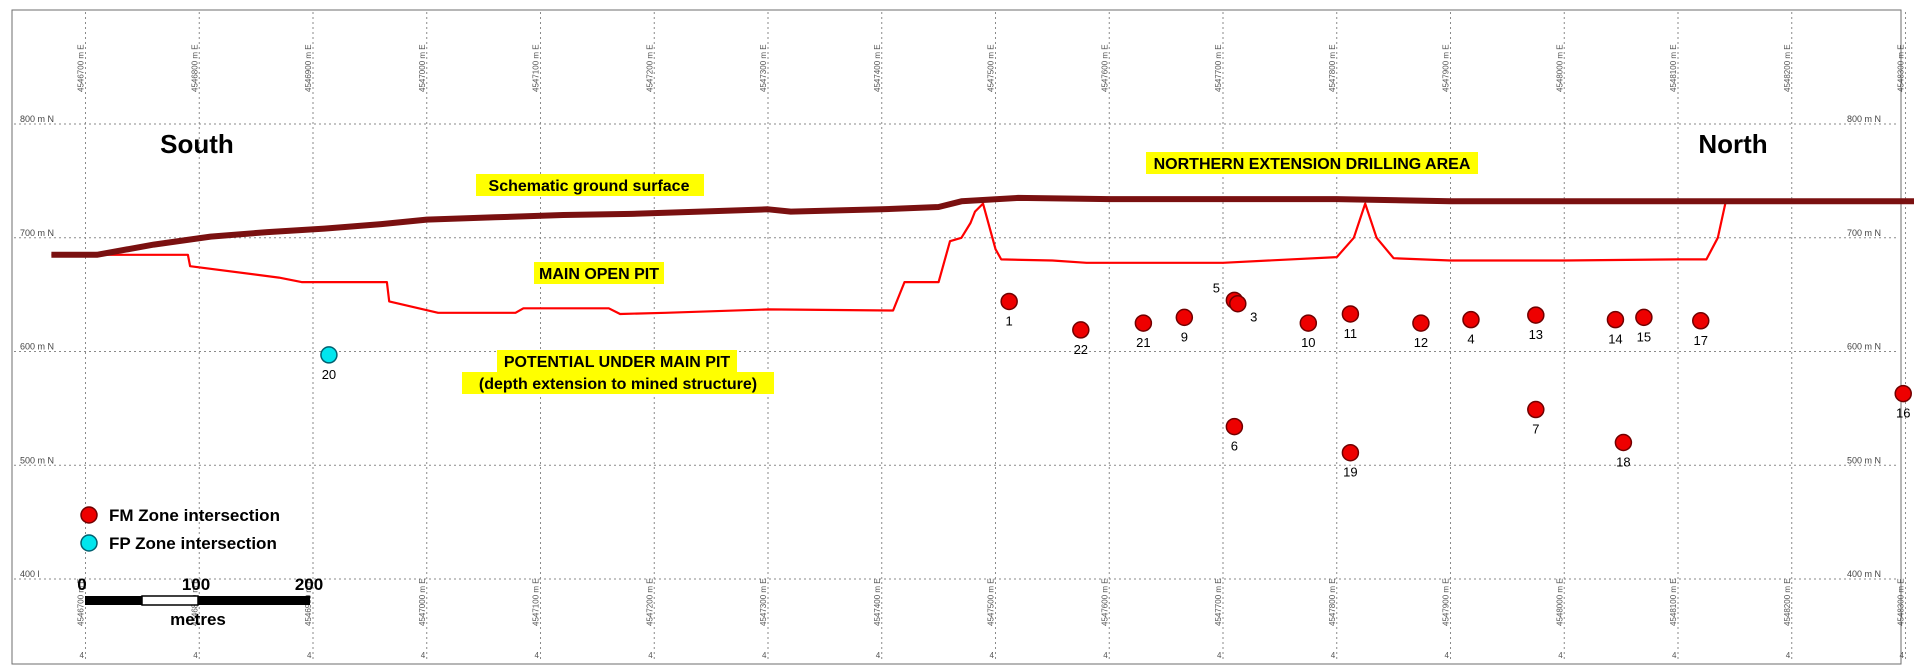 This screenshot has height=666, width=1914. What do you see at coordinates (1903, 413) in the screenshot?
I see `intersection-label-16: 16` at bounding box center [1903, 413].